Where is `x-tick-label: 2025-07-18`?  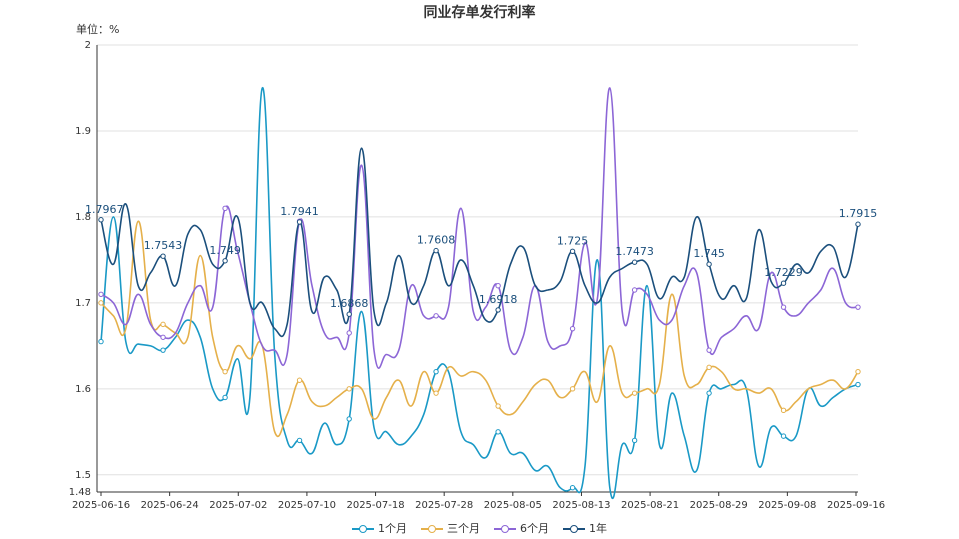
x-tick-label: 2025-07-18 is located at coordinates (375, 505).